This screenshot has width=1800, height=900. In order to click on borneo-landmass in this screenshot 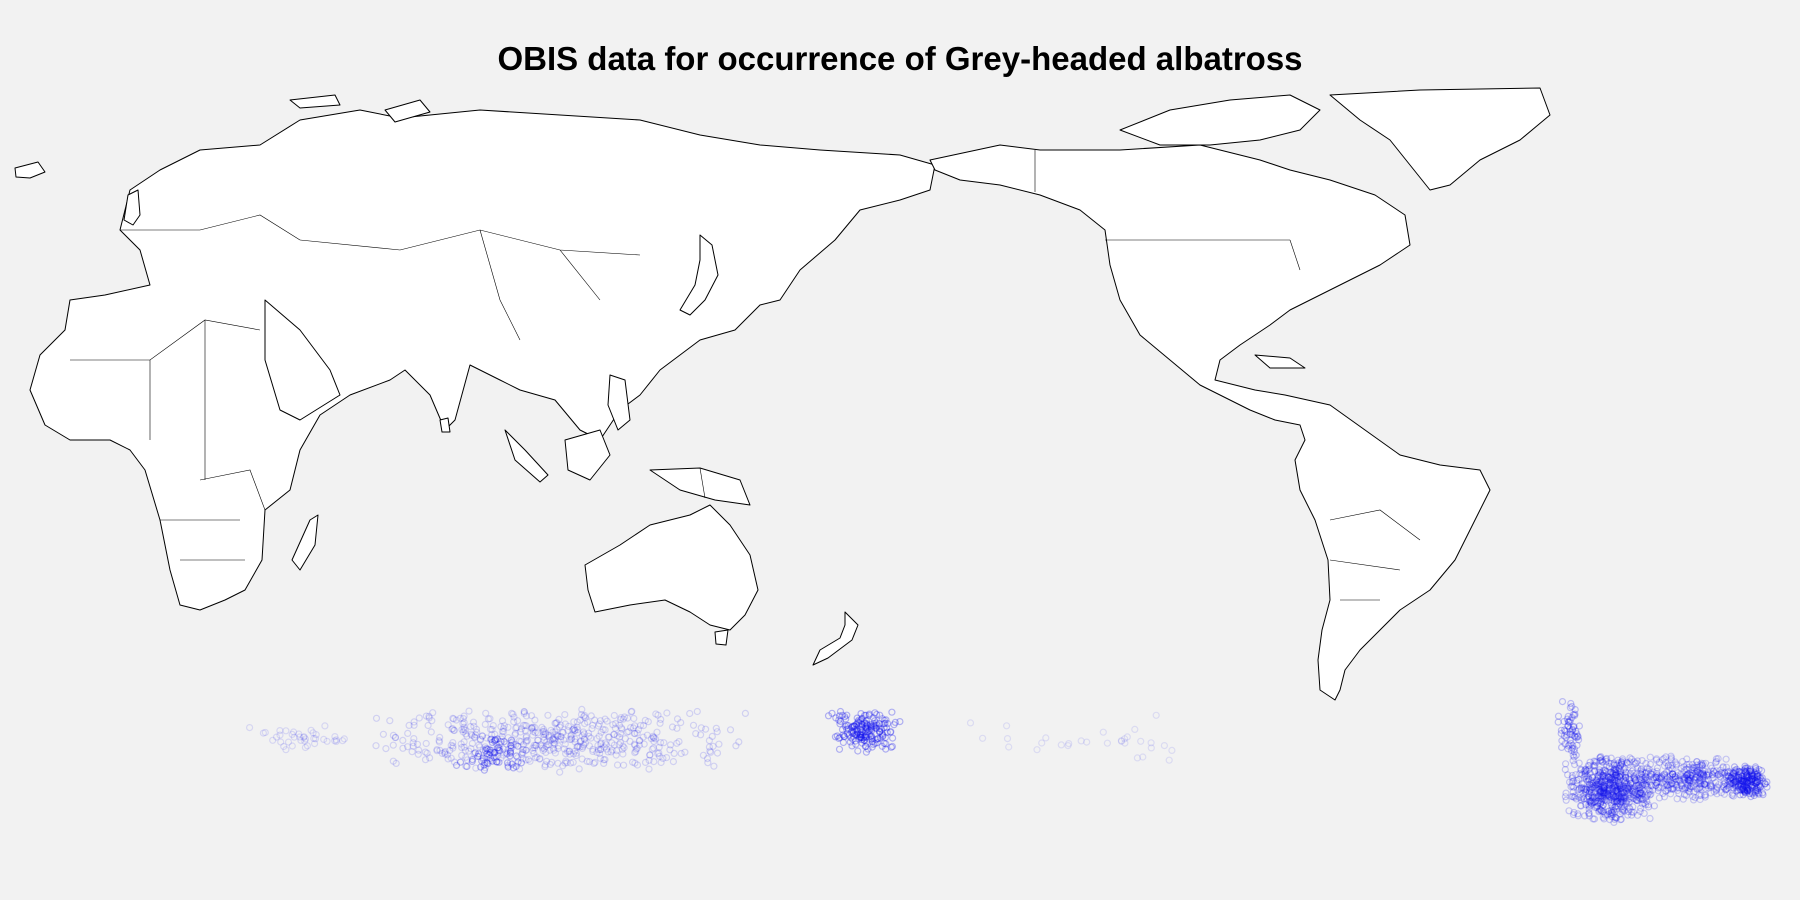, I will do `click(587, 455)`.